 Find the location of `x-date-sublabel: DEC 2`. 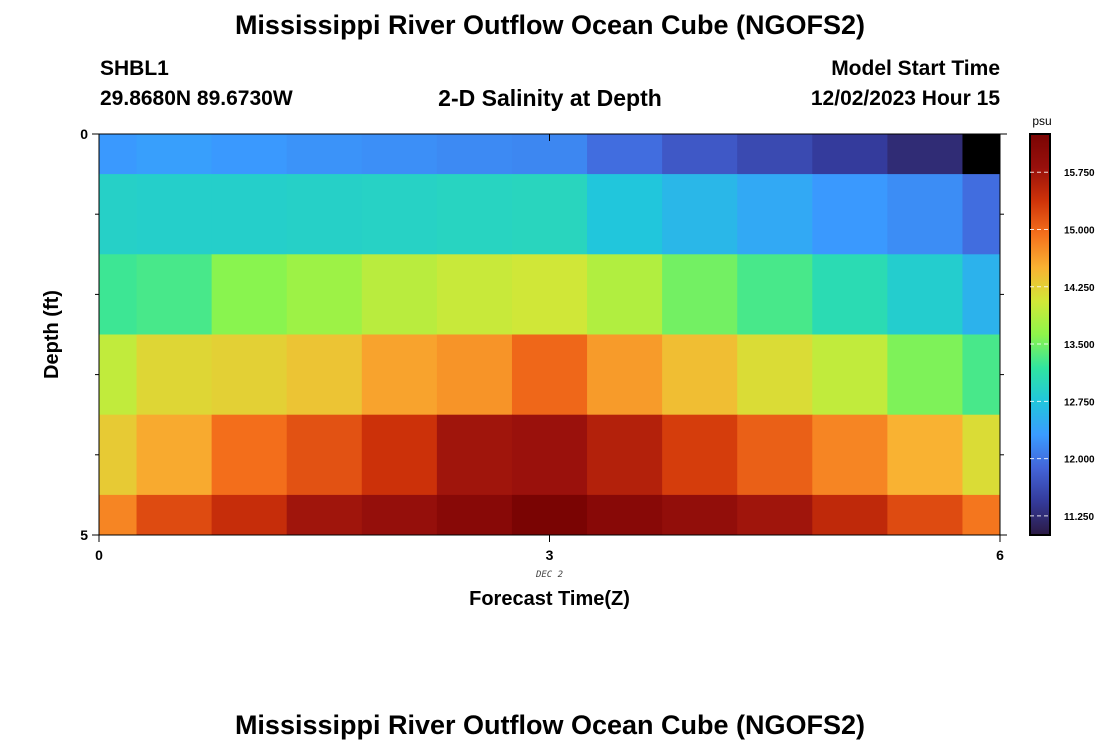

x-date-sublabel: DEC 2 is located at coordinates (549, 575).